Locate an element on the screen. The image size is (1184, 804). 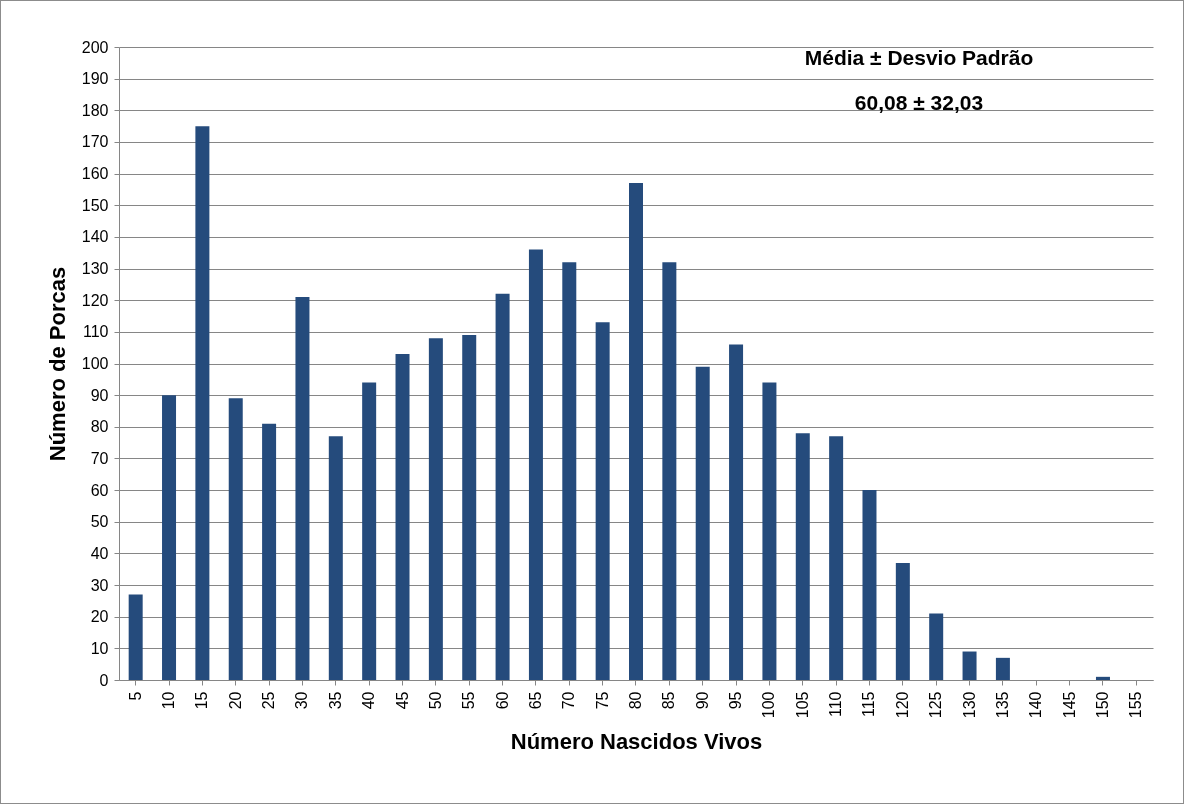
x-tick-label: 150 is located at coordinates (1102, 705).